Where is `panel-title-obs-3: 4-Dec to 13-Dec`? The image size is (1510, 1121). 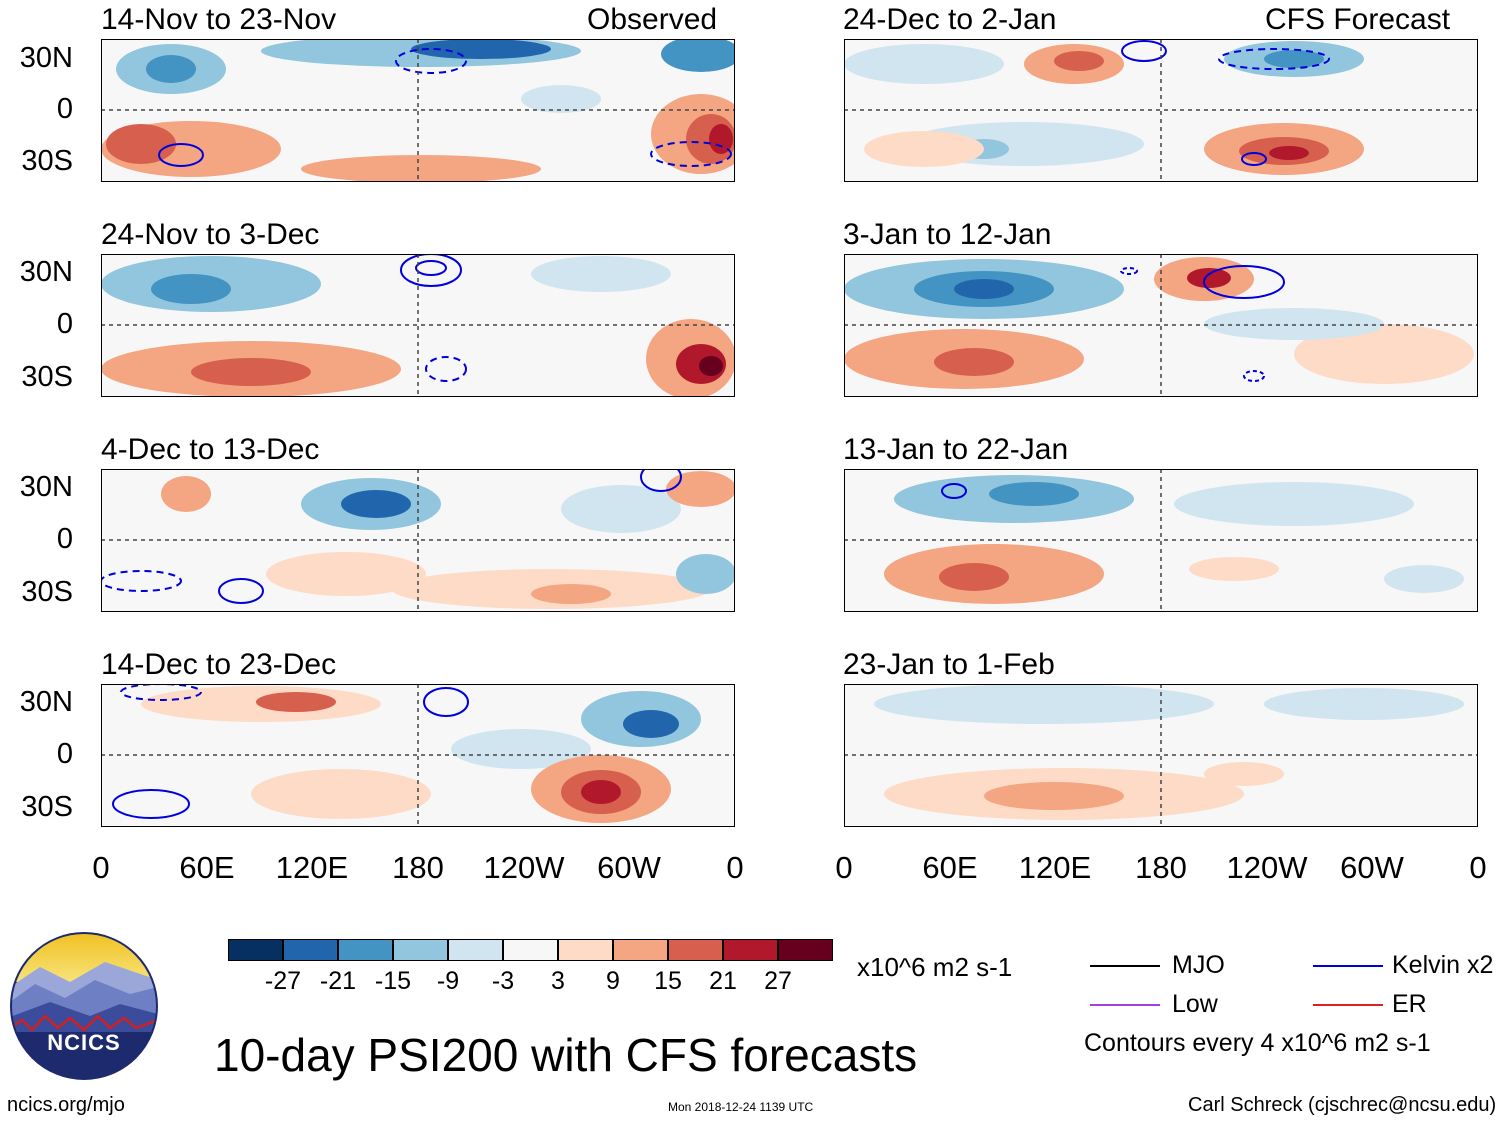
panel-title-obs-3: 4-Dec to 13-Dec is located at coordinates (210, 449).